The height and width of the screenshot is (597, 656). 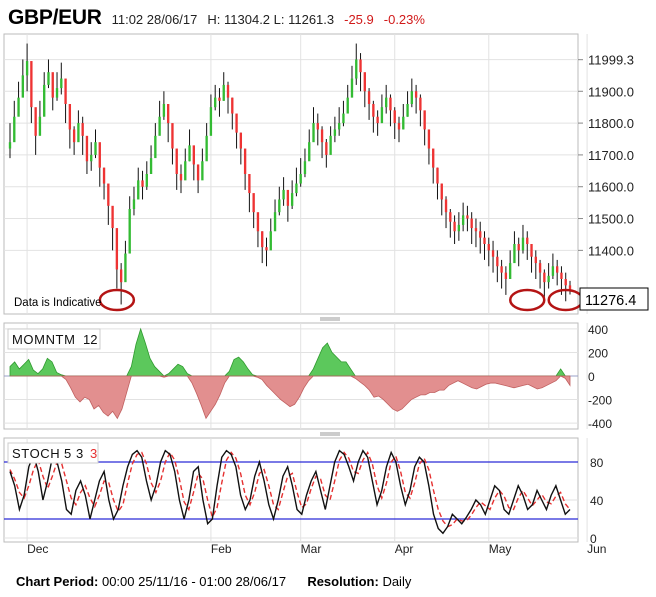 I want to click on period-label: Chart Period:, so click(x=57, y=581).